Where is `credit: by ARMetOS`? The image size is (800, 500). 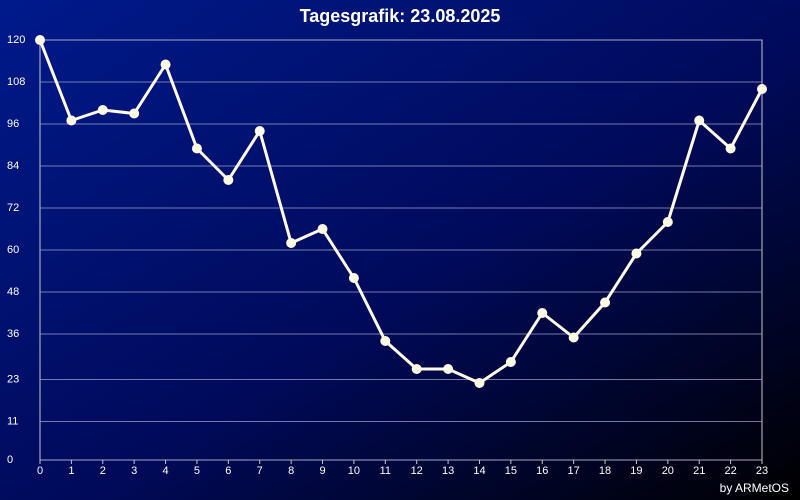 credit: by ARMetOS is located at coordinates (754, 488).